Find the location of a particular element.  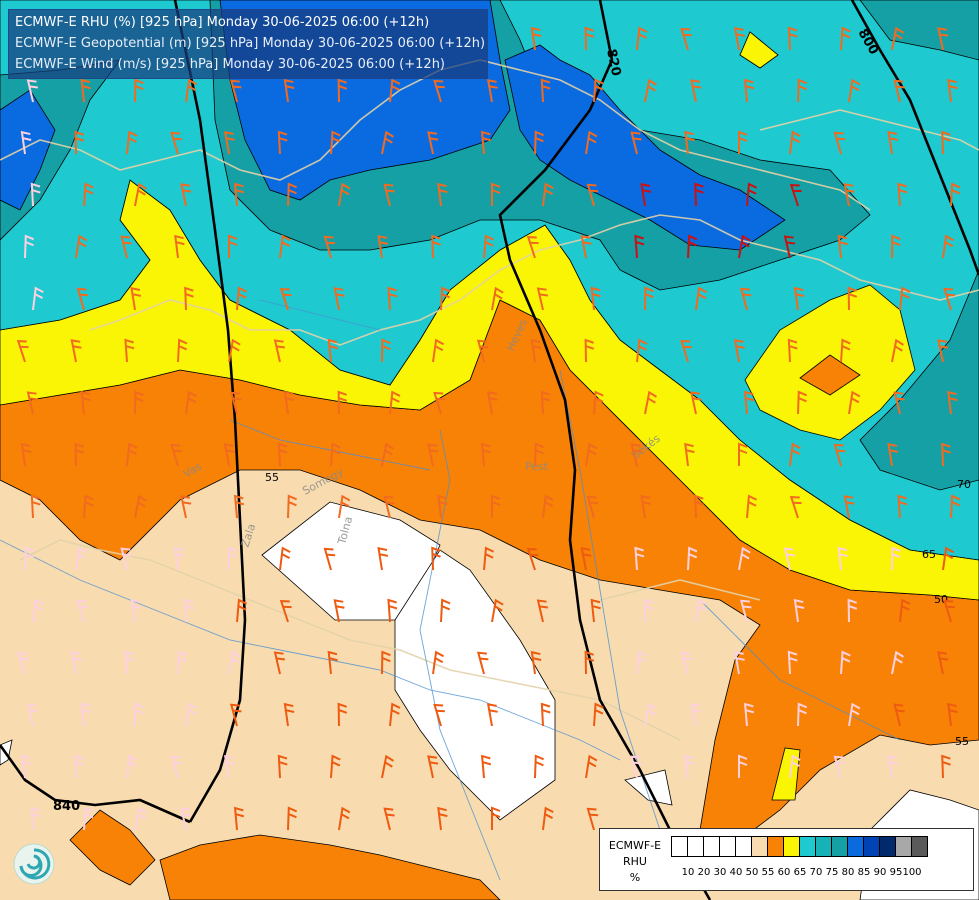

rhu-label-55-right: 55 is located at coordinates (962, 741).